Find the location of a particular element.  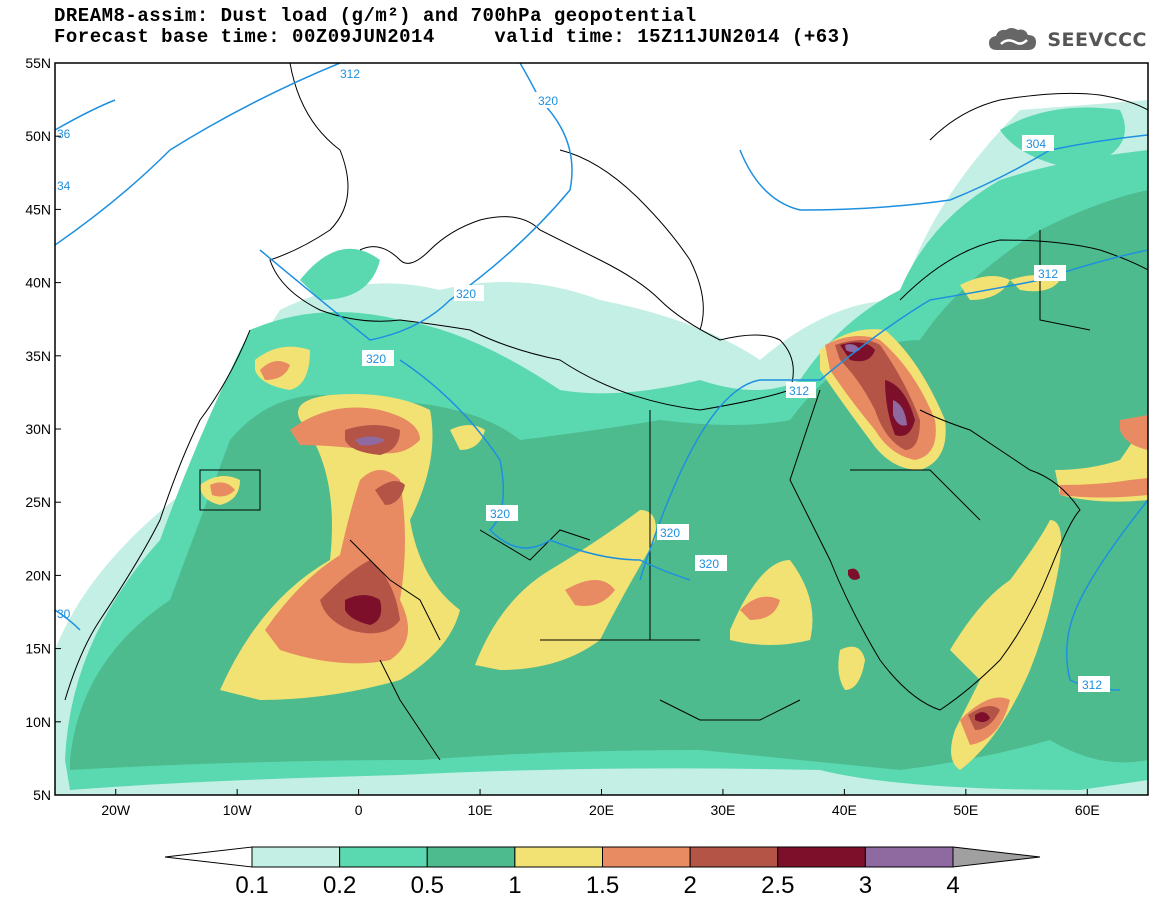

contour-label: 36 is located at coordinates (64, 134).